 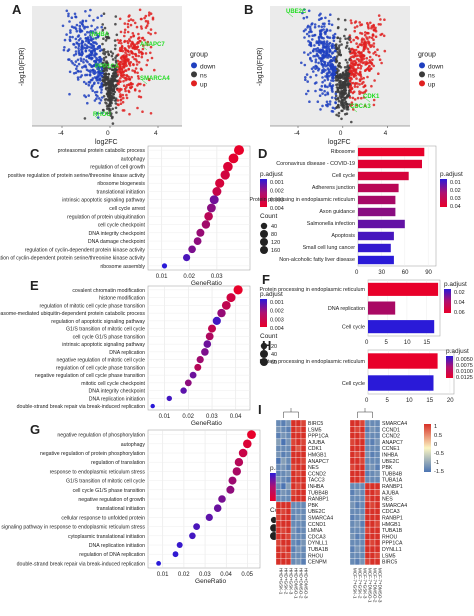 What do you see at coordinates (296, 583) in the screenshot?
I see `sample-label: HHD+DMSO-1` at bounding box center [296, 583].